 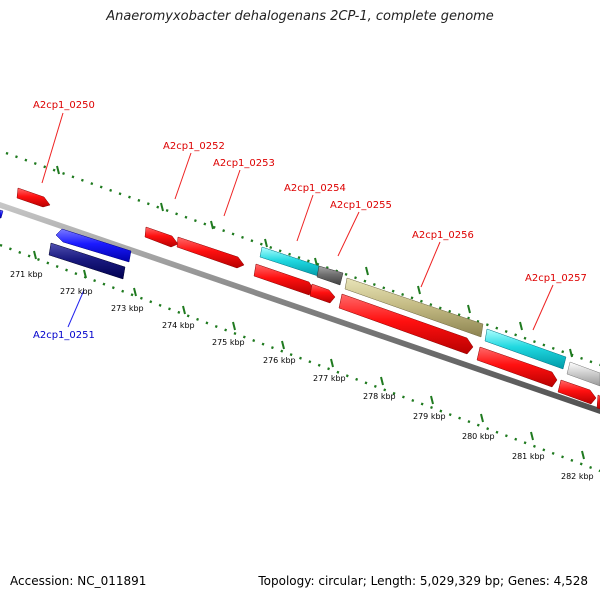 I want to click on gene-reverse-navy, so click(x=87, y=261).